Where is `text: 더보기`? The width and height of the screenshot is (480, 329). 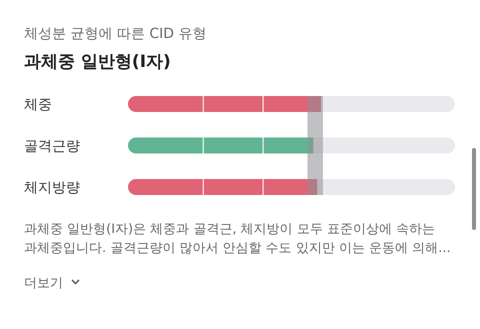 text: 더보기 is located at coordinates (43, 283).